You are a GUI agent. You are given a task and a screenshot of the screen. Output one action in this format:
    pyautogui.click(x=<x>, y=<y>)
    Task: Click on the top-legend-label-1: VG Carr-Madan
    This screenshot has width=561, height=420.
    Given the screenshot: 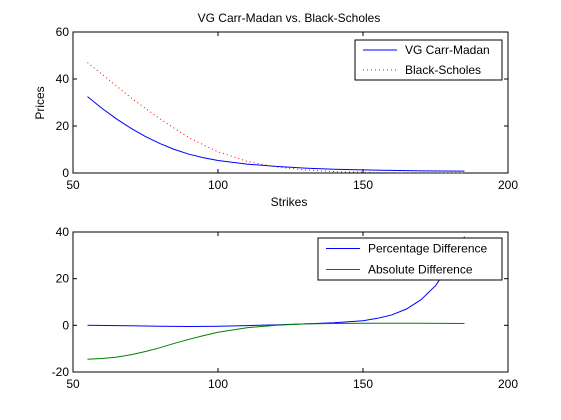 What is the action you would take?
    pyautogui.click(x=447, y=50)
    